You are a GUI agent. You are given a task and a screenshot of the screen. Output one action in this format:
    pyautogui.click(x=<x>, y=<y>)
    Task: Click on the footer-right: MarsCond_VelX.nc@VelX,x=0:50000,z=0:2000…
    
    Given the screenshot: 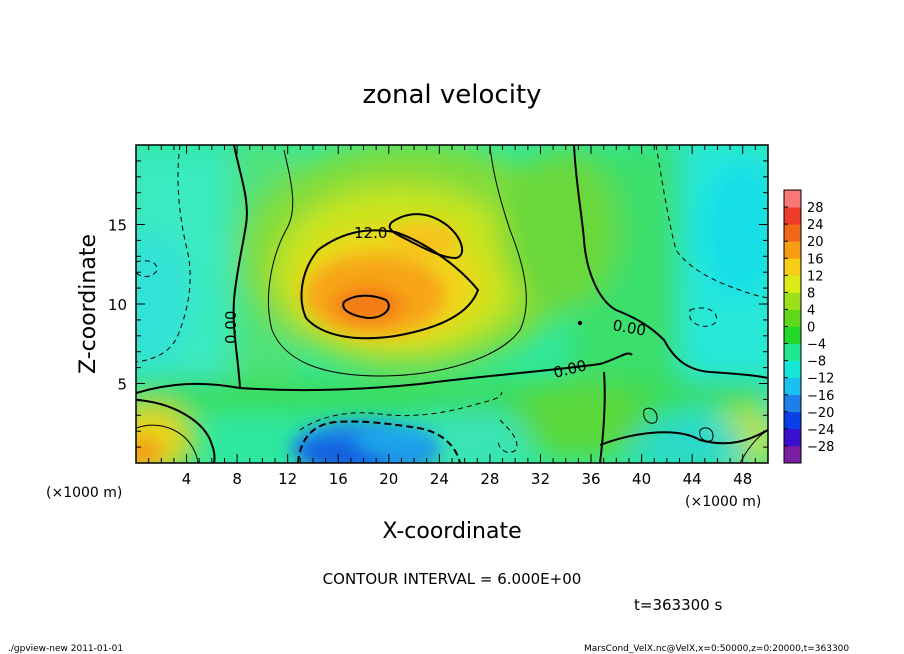 What is the action you would take?
    pyautogui.click(x=716, y=649)
    